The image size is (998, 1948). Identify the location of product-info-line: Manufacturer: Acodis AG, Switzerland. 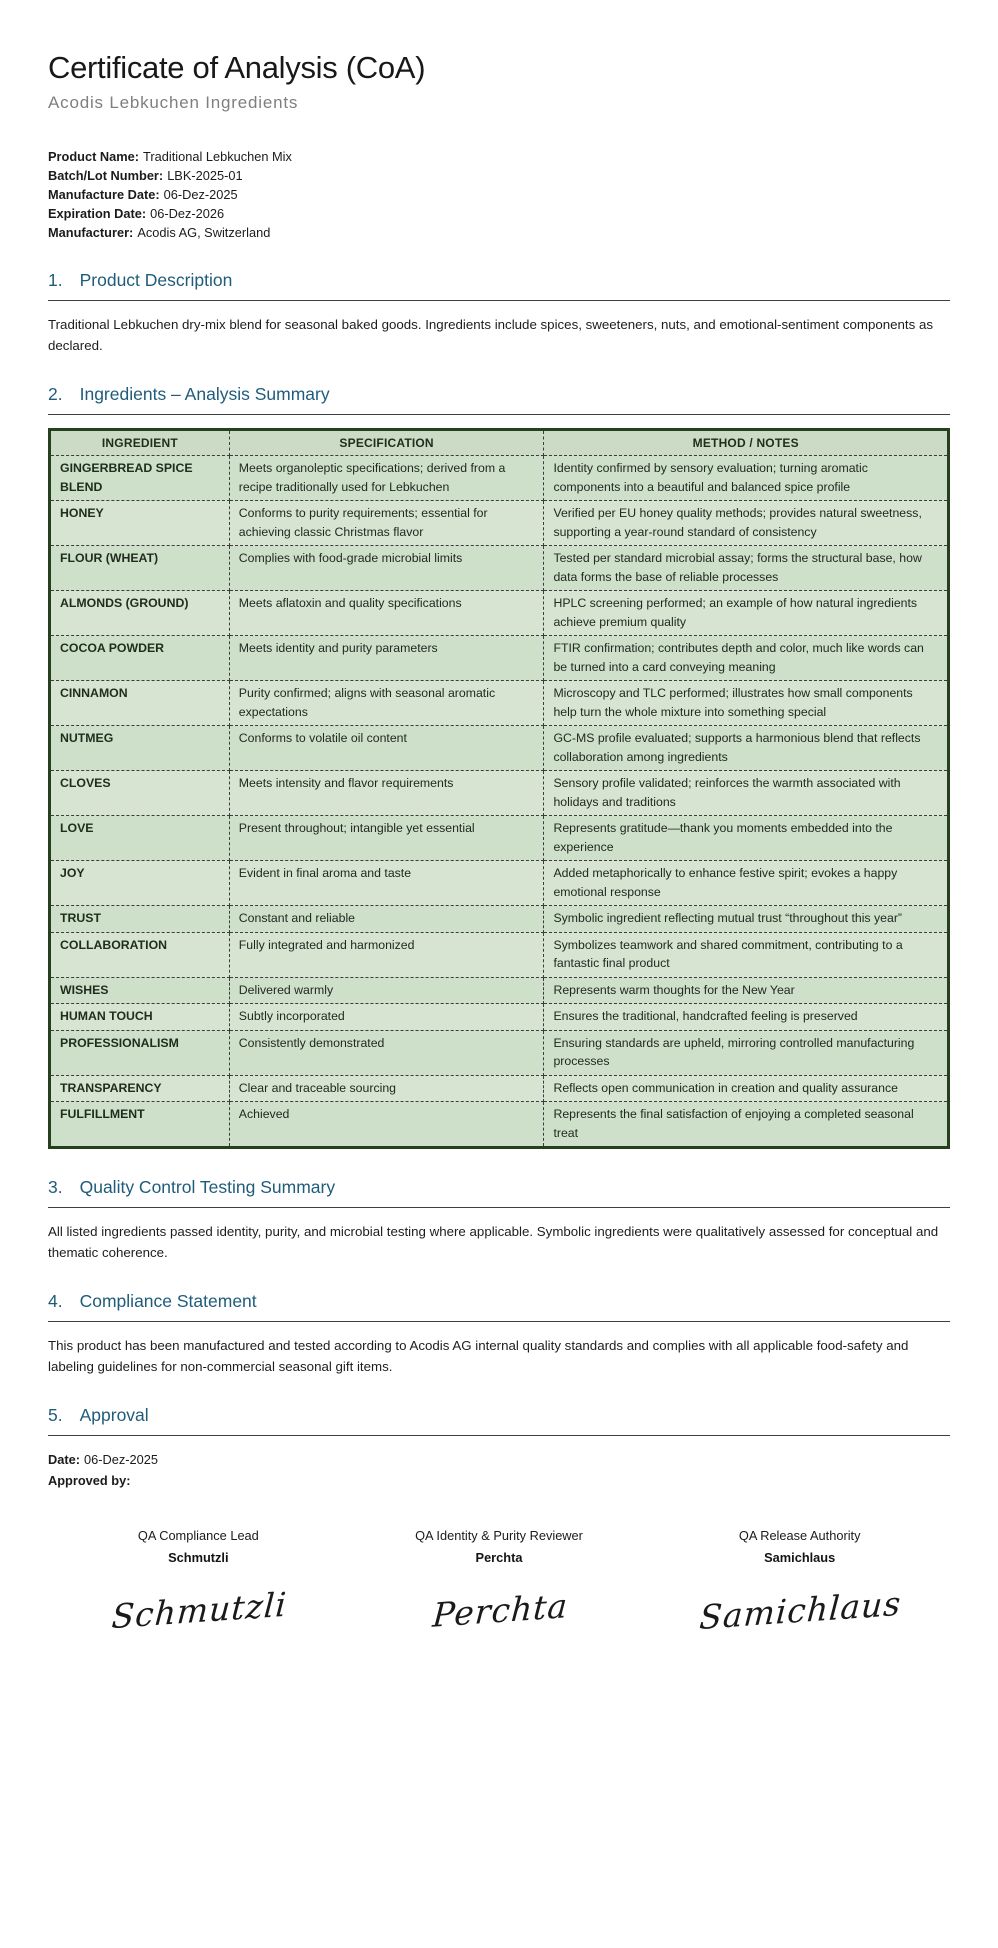
(499, 232).